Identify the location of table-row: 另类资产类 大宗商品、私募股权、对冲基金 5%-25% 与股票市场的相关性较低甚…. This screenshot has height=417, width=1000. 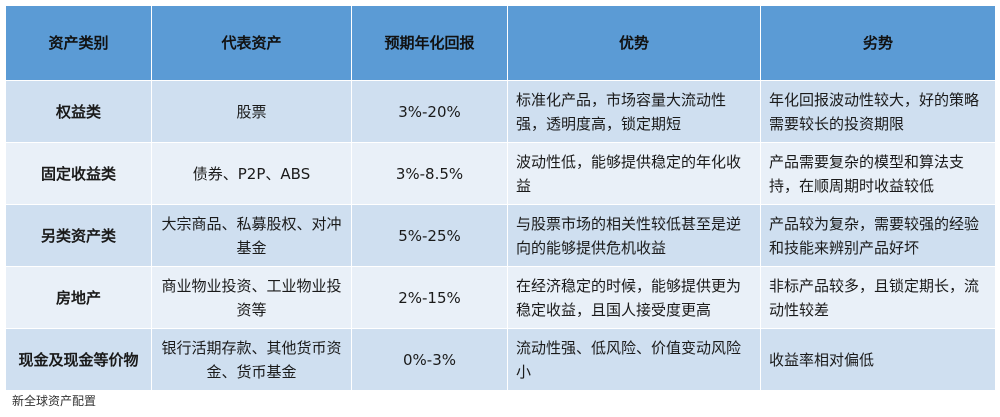
(500, 235).